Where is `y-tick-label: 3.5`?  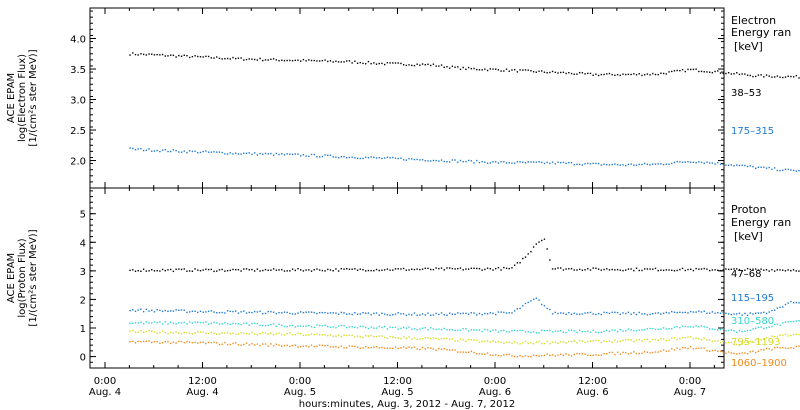 y-tick-label: 3.5 is located at coordinates (78, 70).